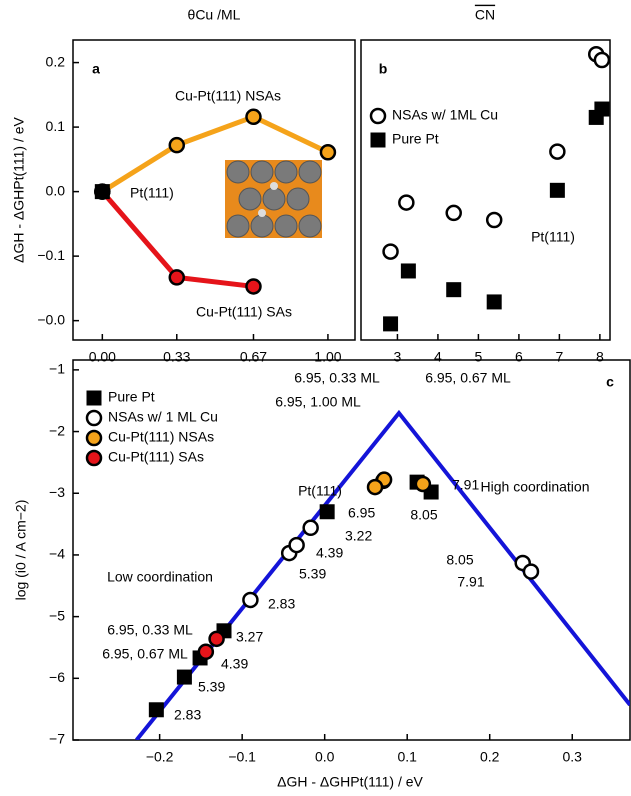 This screenshot has width=631, height=796. I want to click on x-tick-label: 3, so click(398, 357).